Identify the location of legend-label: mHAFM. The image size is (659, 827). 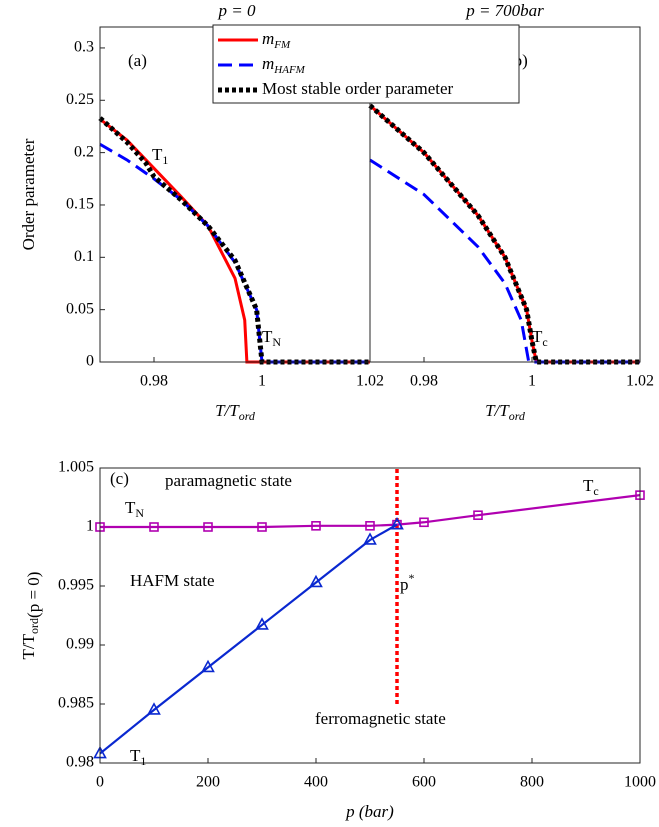
(284, 65).